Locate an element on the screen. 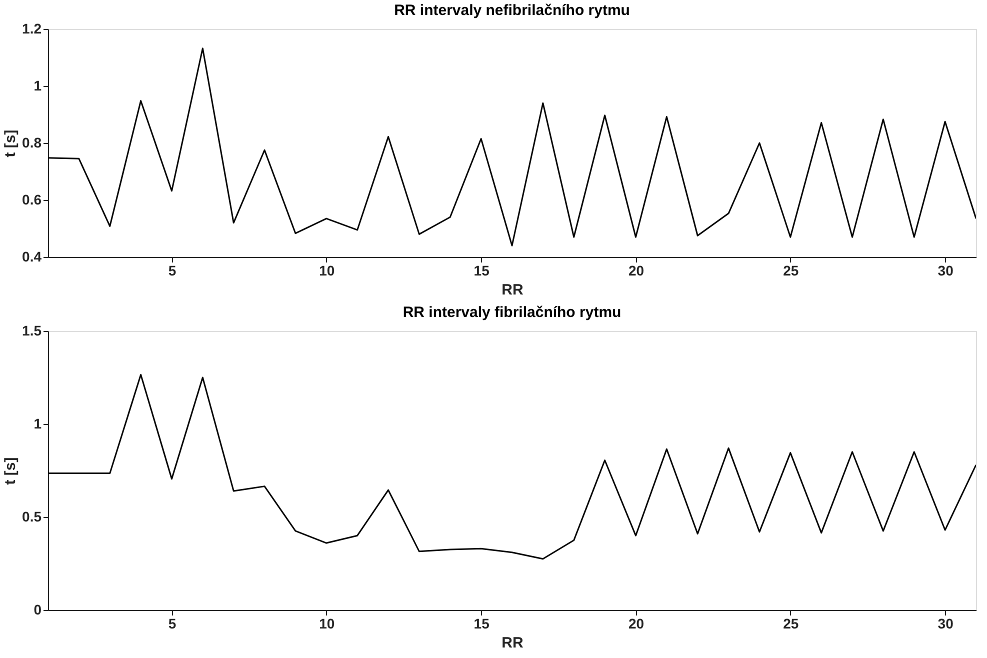 This screenshot has height=658, width=987. y-tick-label: 1.5 is located at coordinates (32, 330).